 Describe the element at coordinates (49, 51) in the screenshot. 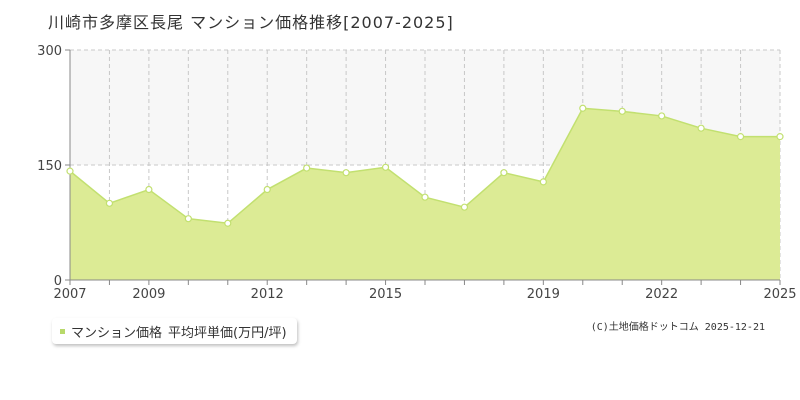

I see `y-tick-label: 300` at that location.